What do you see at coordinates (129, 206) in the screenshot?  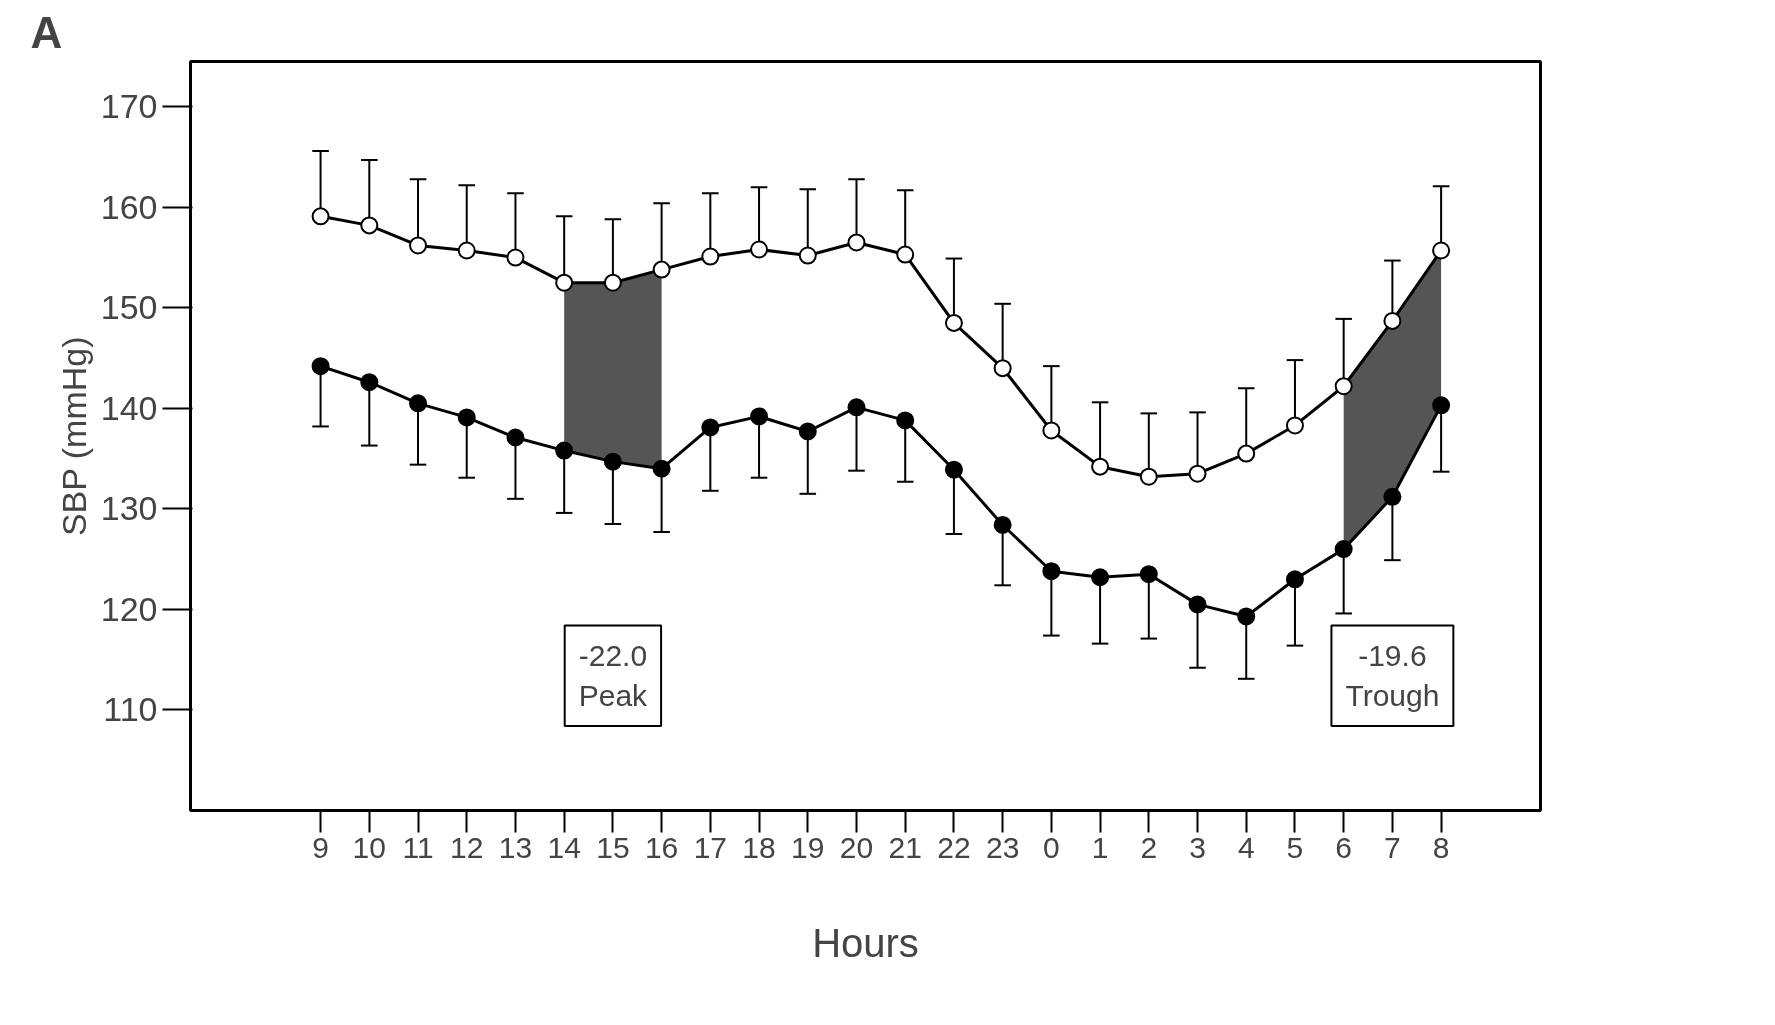 I see `y-tick-label: 160` at bounding box center [129, 206].